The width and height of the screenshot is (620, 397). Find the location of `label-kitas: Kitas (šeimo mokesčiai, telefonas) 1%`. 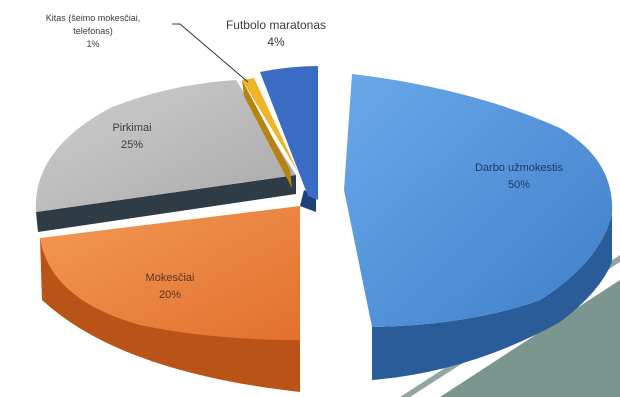

label-kitas: Kitas (šeimo mokesčiai, telefonas) 1% is located at coordinates (93, 31).